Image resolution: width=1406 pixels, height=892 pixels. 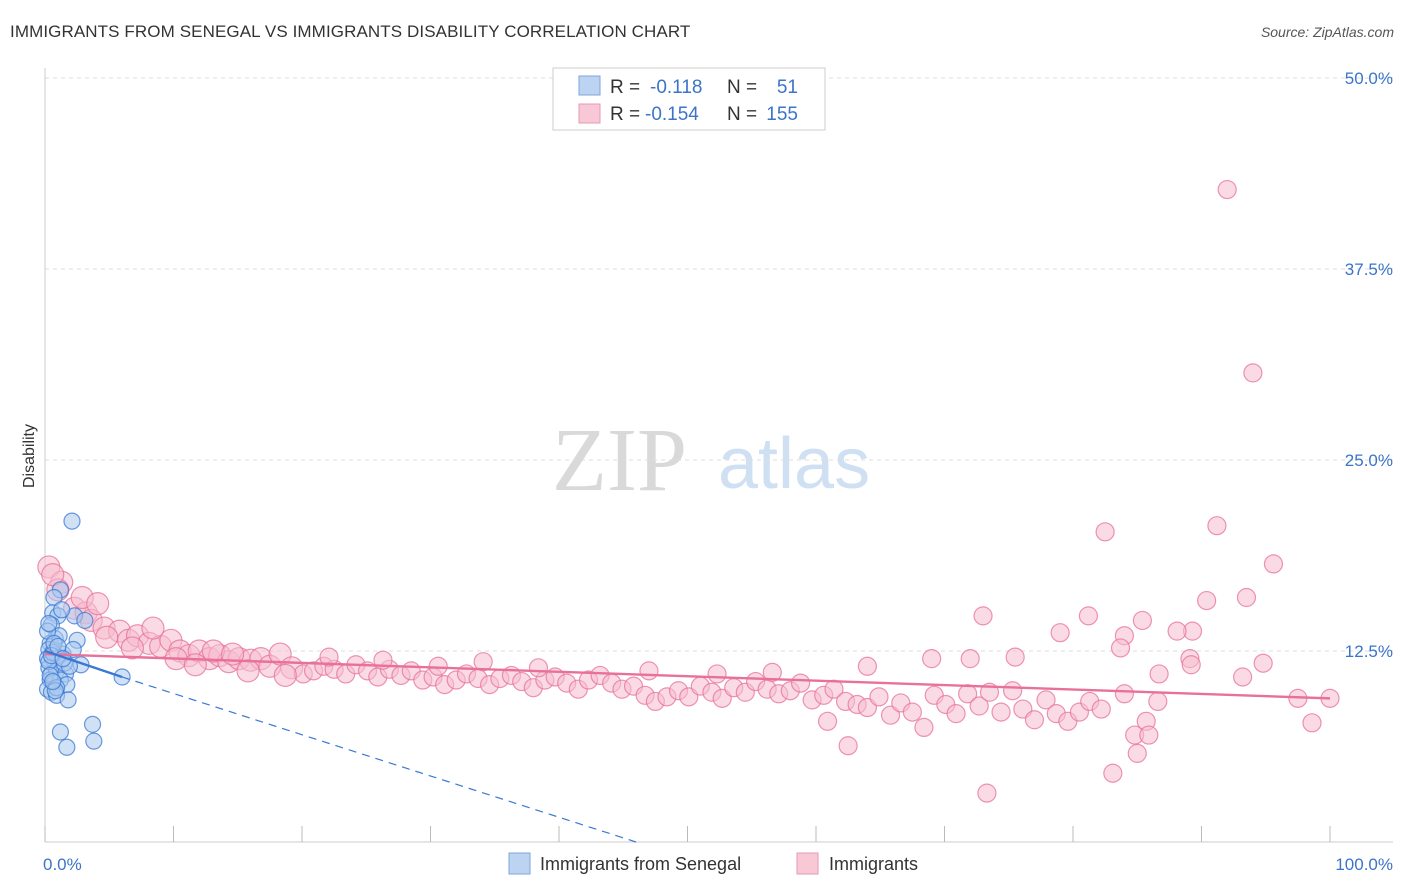 What do you see at coordinates (742, 114) in the screenshot?
I see `legend-n-label-2: N =` at bounding box center [742, 114].